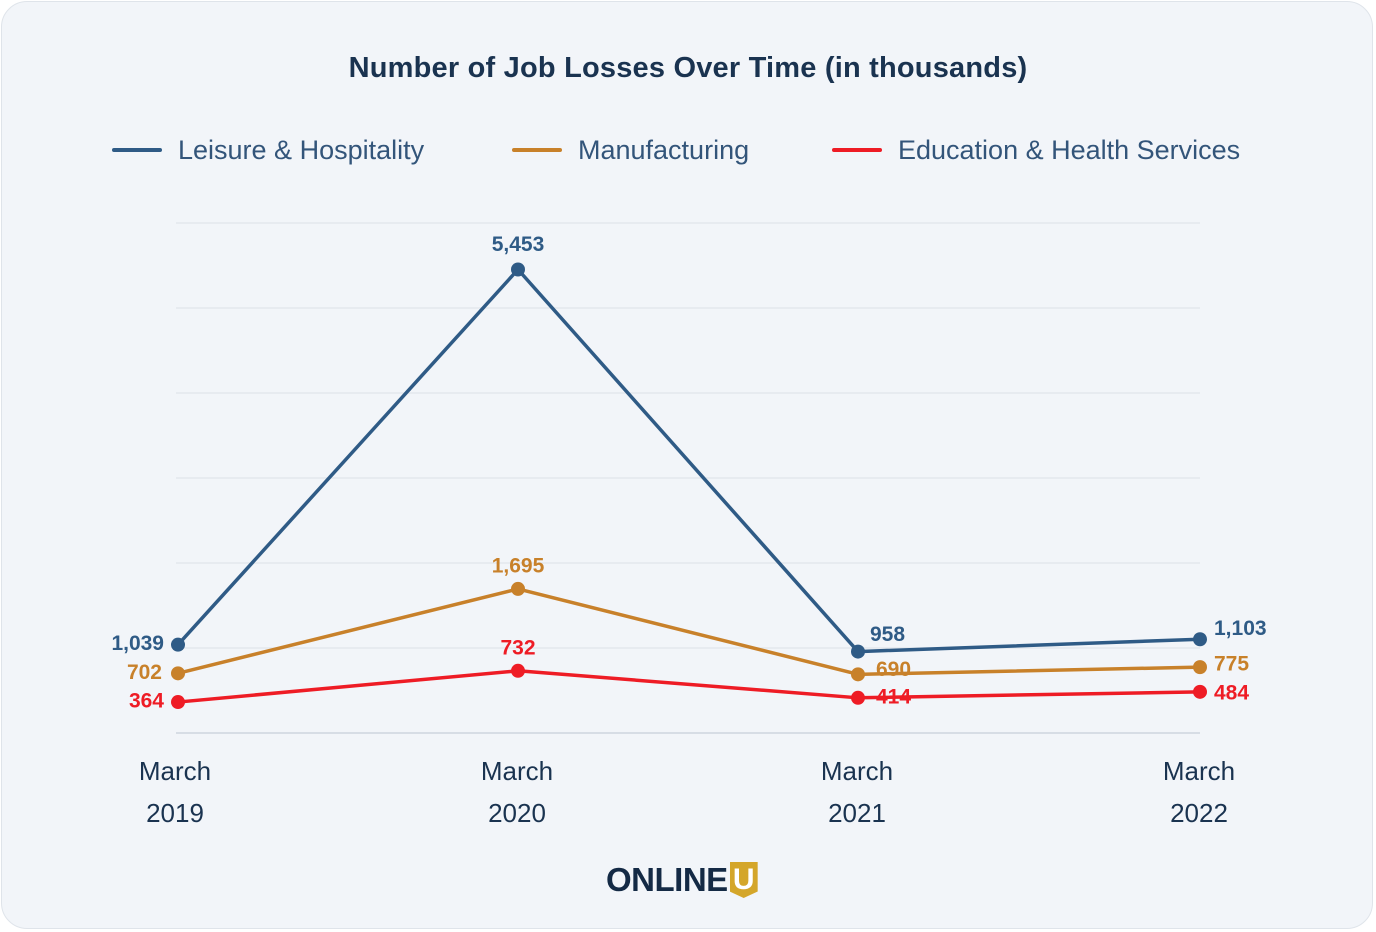 The height and width of the screenshot is (932, 1376). Describe the element at coordinates (1199, 792) in the screenshot. I see `x-tick-label: March 2022` at that location.